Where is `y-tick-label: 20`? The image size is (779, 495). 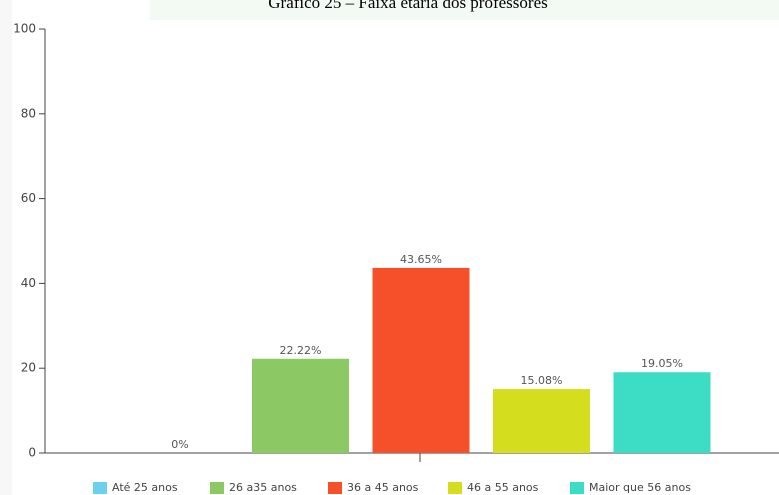 y-tick-label: 20 is located at coordinates (28, 368).